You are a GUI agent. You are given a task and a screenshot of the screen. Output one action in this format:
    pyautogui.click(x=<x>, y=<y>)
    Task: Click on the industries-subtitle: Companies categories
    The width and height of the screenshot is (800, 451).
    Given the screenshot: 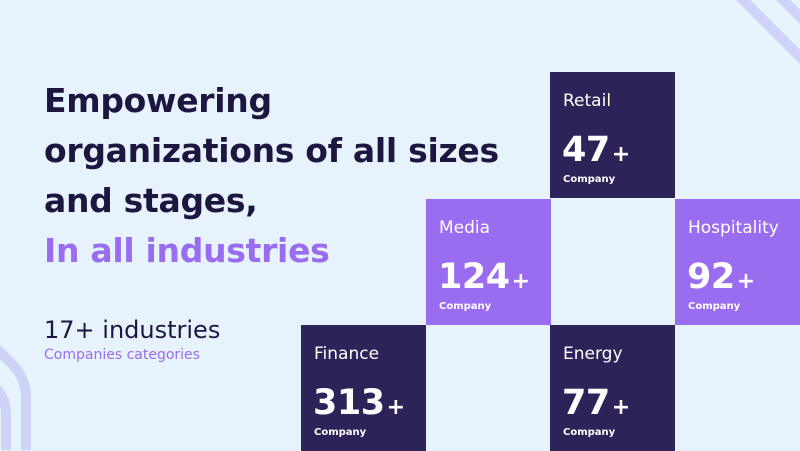 What is the action you would take?
    pyautogui.click(x=122, y=355)
    